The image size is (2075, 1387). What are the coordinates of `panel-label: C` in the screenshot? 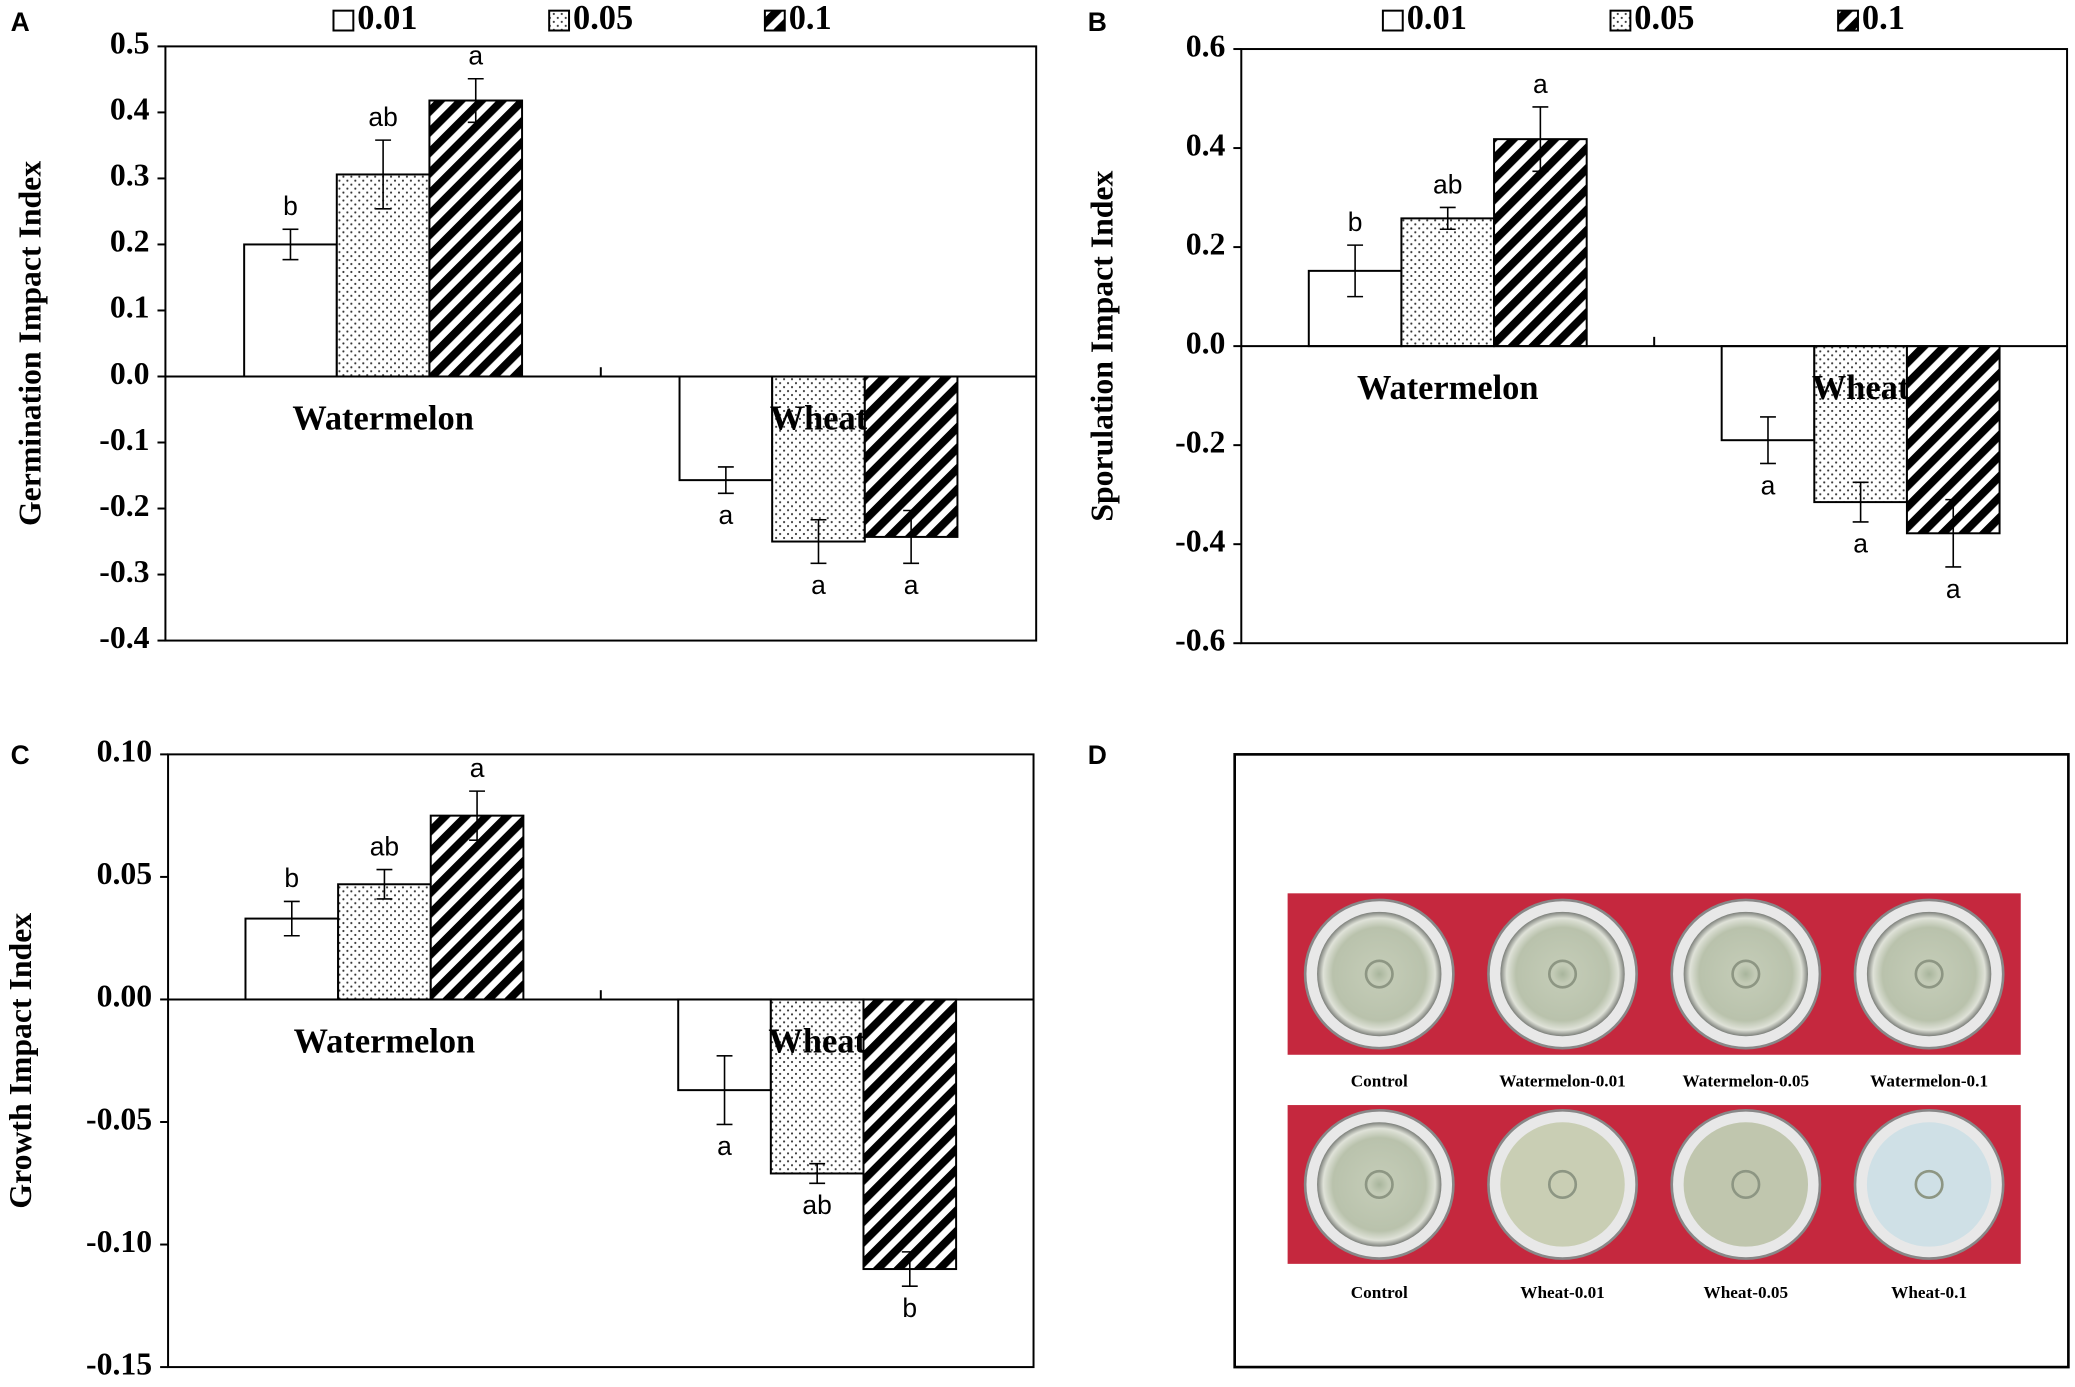 It's located at (20, 755).